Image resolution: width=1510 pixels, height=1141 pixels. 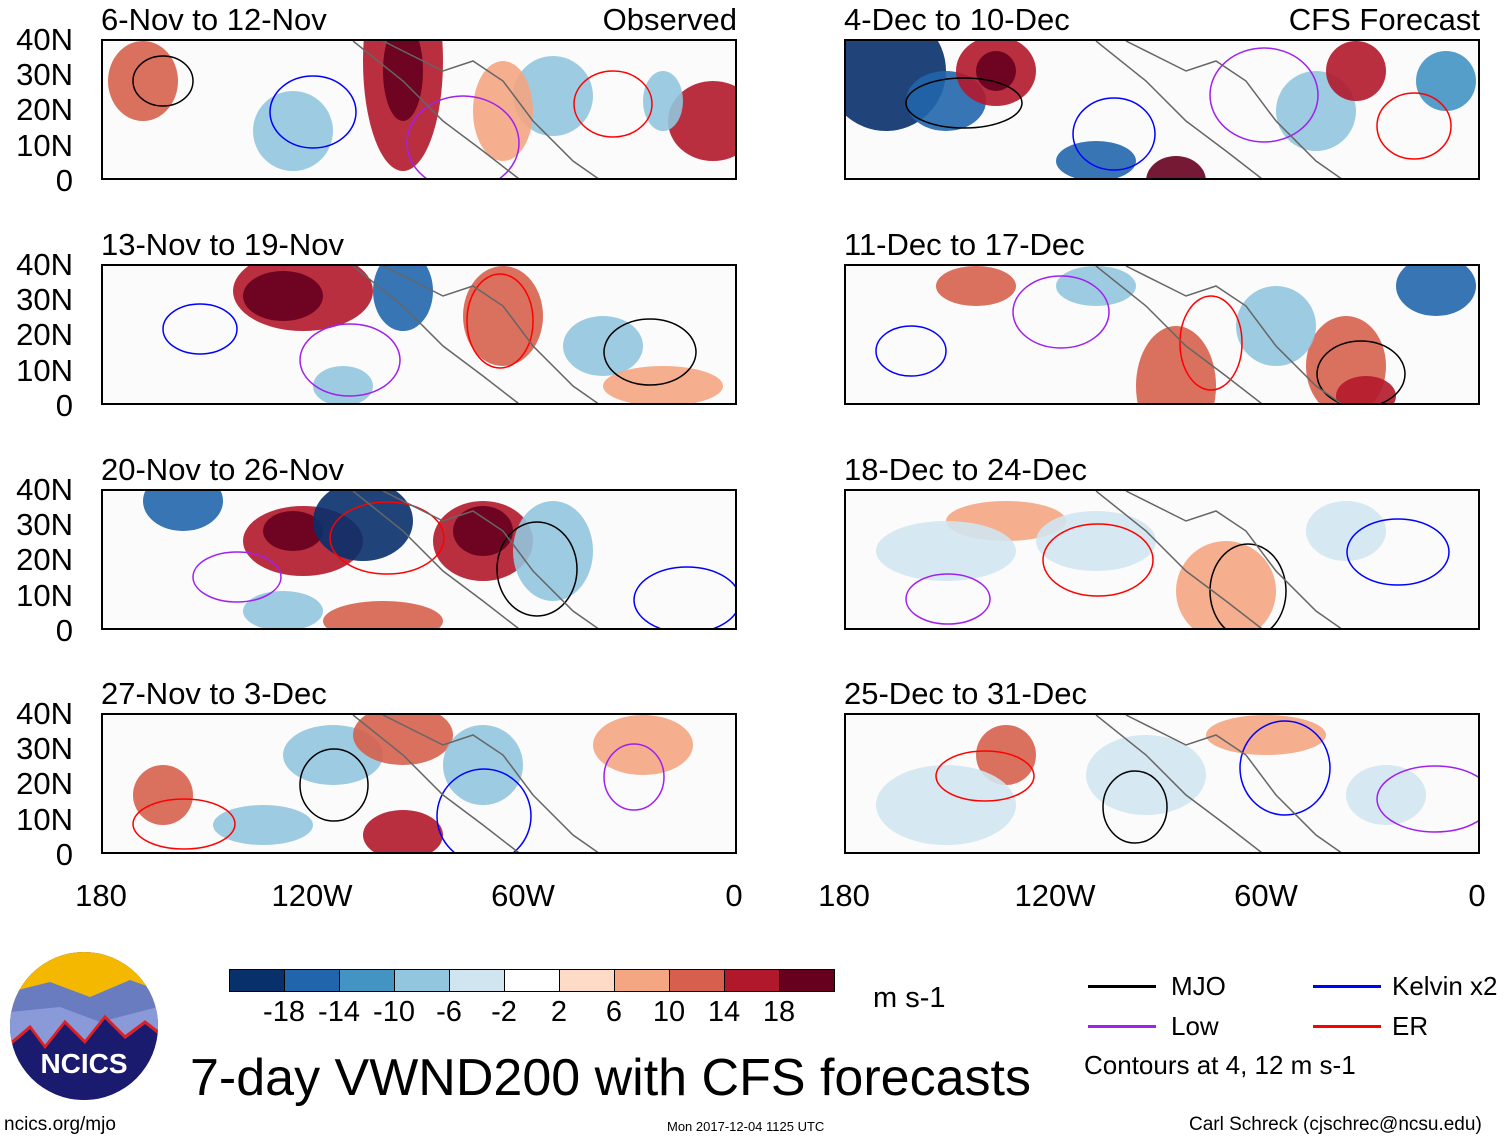 What do you see at coordinates (1410, 1026) in the screenshot?
I see `legend-er-label: ER` at bounding box center [1410, 1026].